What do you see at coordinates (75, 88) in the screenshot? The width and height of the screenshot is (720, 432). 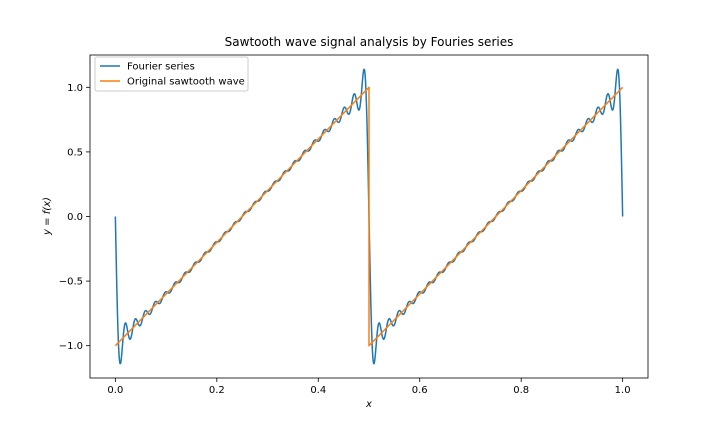 I see `y-tick-label: 1.0` at bounding box center [75, 88].